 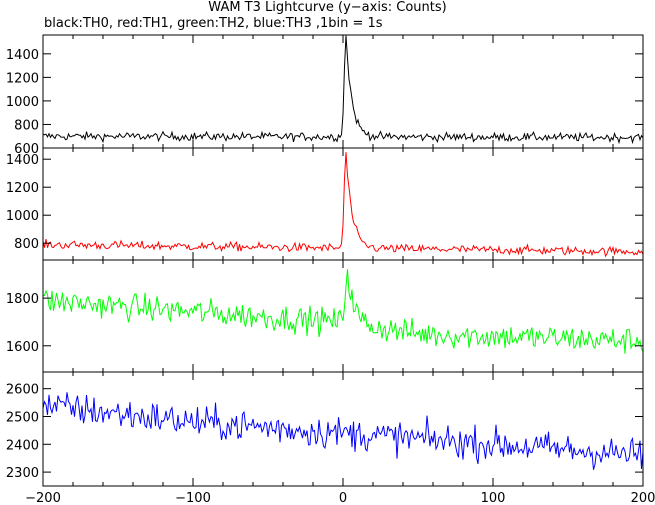 I want to click on y-tick-label-th1: 1400, so click(x=22, y=160).